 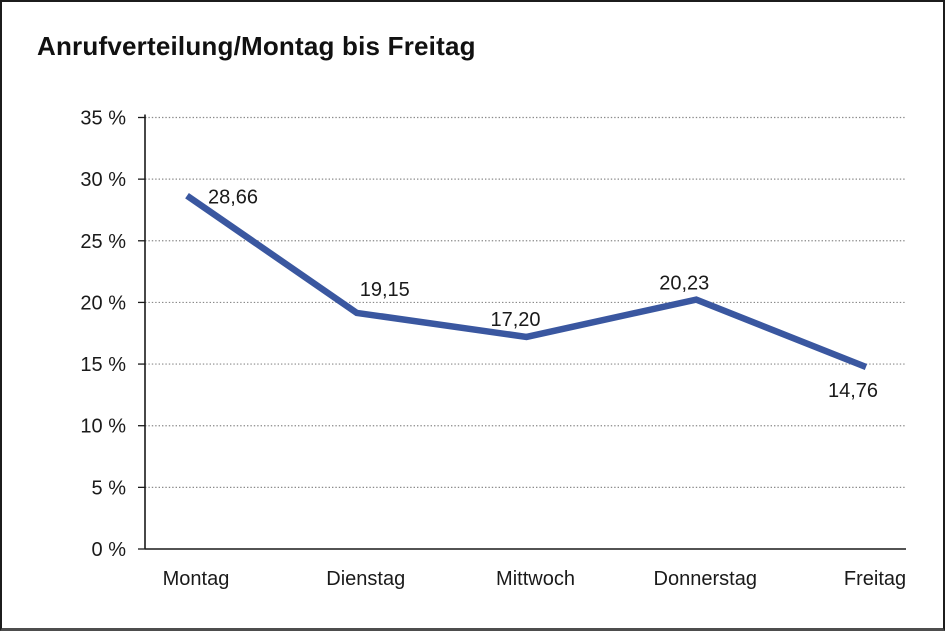 What do you see at coordinates (103, 180) in the screenshot?
I see `y-axis-tick-label: 30 %` at bounding box center [103, 180].